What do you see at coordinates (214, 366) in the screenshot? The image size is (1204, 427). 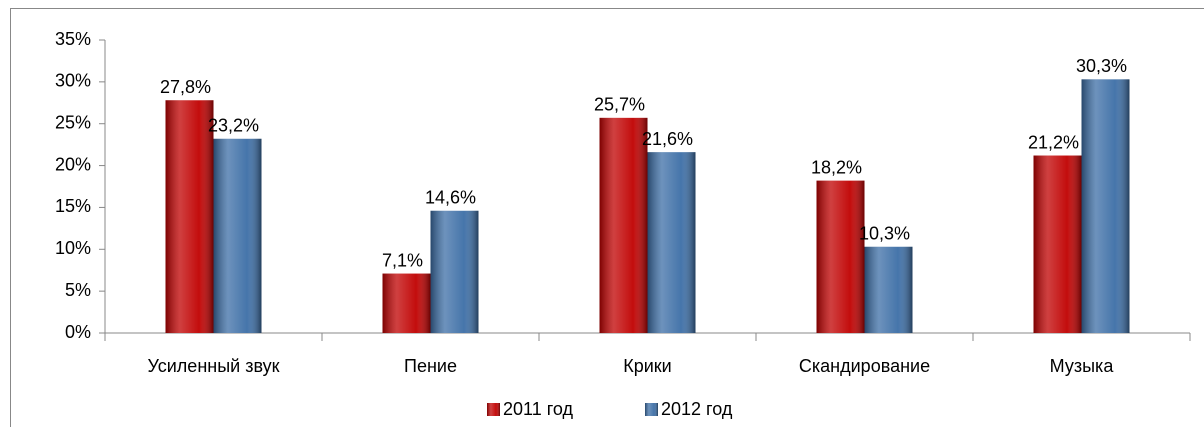 I see `x-tick-label: Усиленный звук` at bounding box center [214, 366].